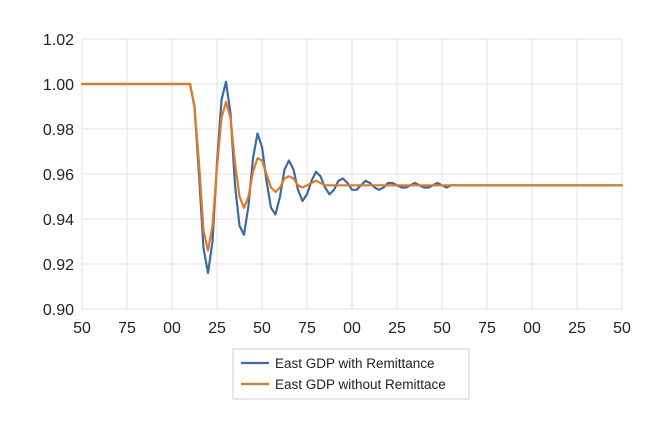 The height and width of the screenshot is (437, 672). I want to click on y-tick-label: 0.92, so click(58, 265).